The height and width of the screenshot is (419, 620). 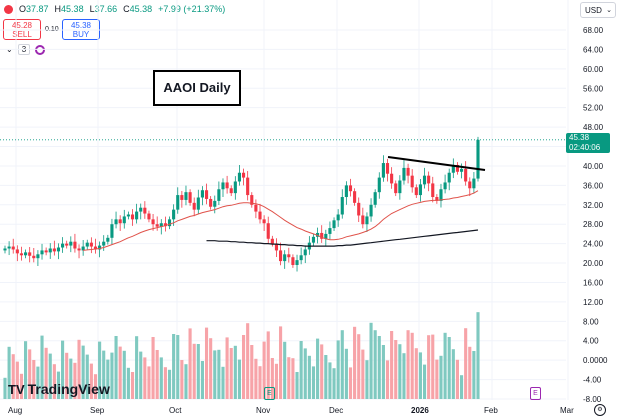 I want to click on price-tick-label: 64.00, so click(x=593, y=49).